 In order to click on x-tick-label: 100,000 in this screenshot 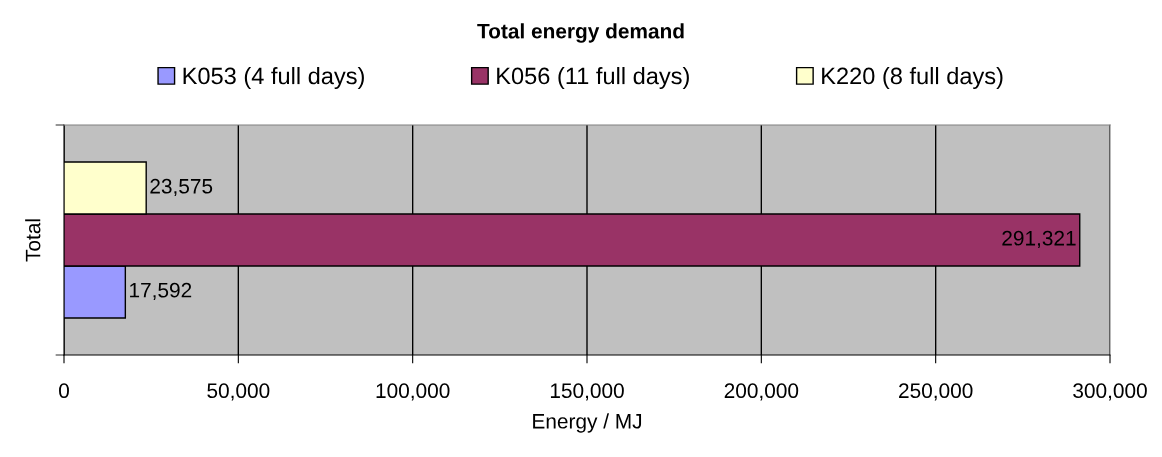, I will do `click(413, 392)`.